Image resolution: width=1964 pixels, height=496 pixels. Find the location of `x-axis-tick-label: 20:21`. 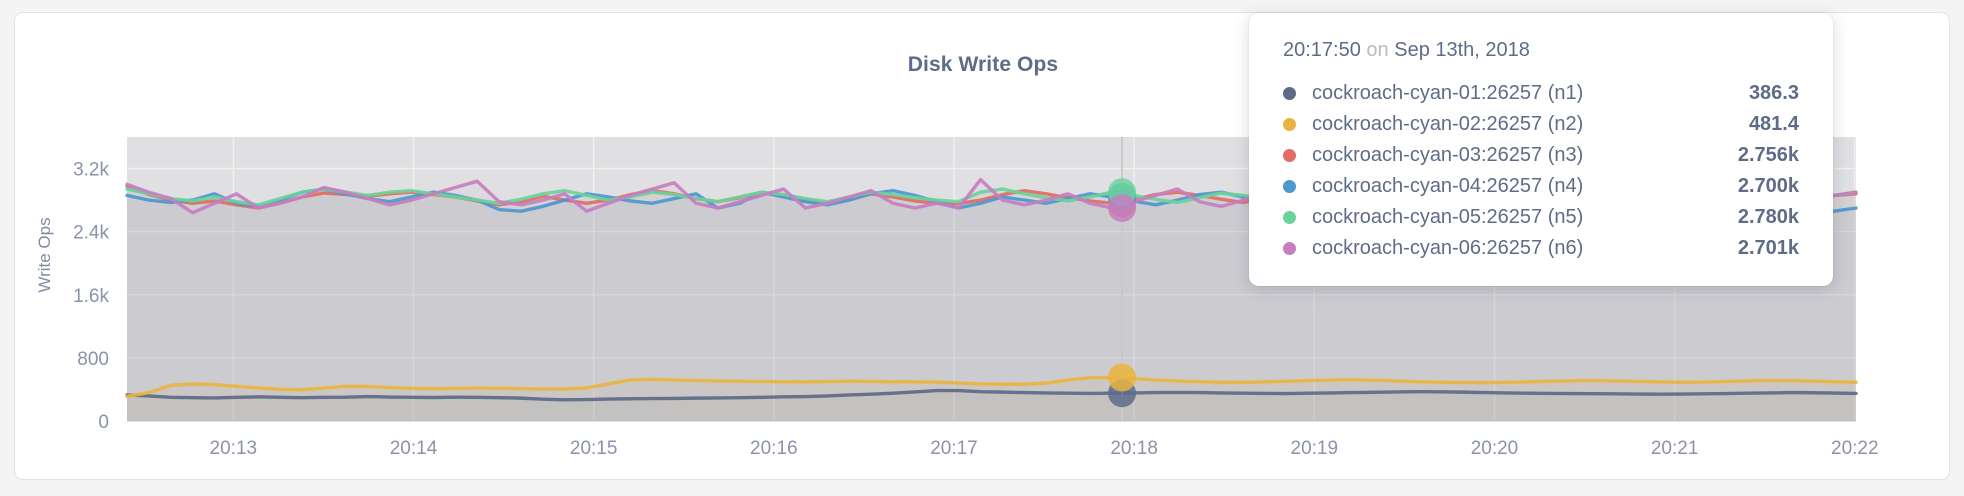

x-axis-tick-label: 20:21 is located at coordinates (1675, 448).